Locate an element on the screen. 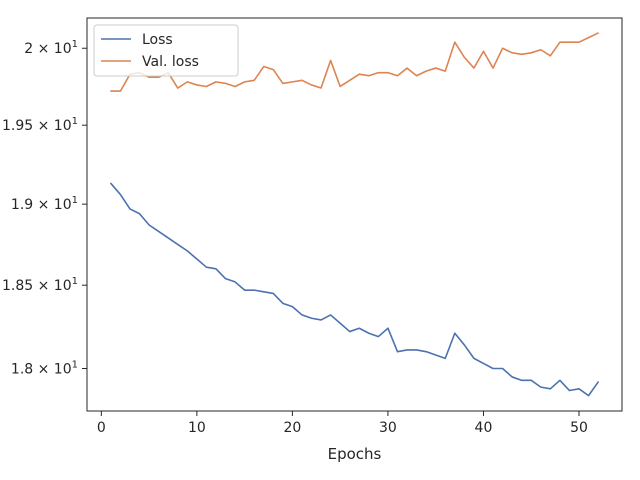 The width and height of the screenshot is (640, 480). x-axis: 0 10 20 30 40 50 is located at coordinates (342, 423).